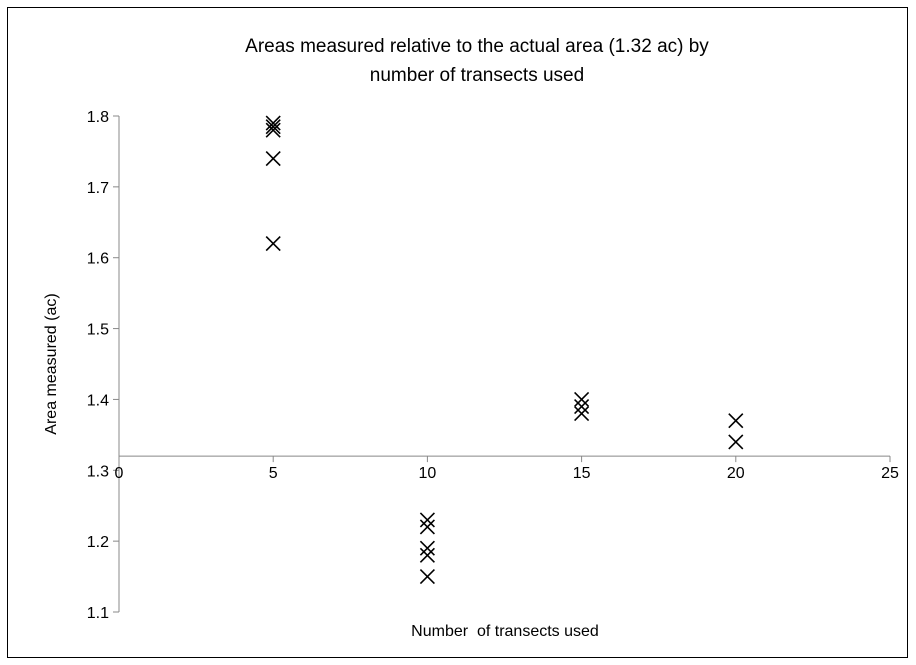  Describe the element at coordinates (98, 542) in the screenshot. I see `y-tick-label: 1.2` at that location.